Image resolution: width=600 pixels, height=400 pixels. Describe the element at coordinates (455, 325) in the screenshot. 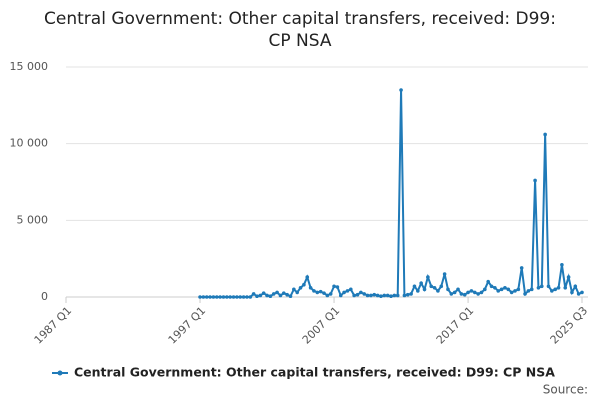

I see `x-tick-label: 2017 Q1` at that location.